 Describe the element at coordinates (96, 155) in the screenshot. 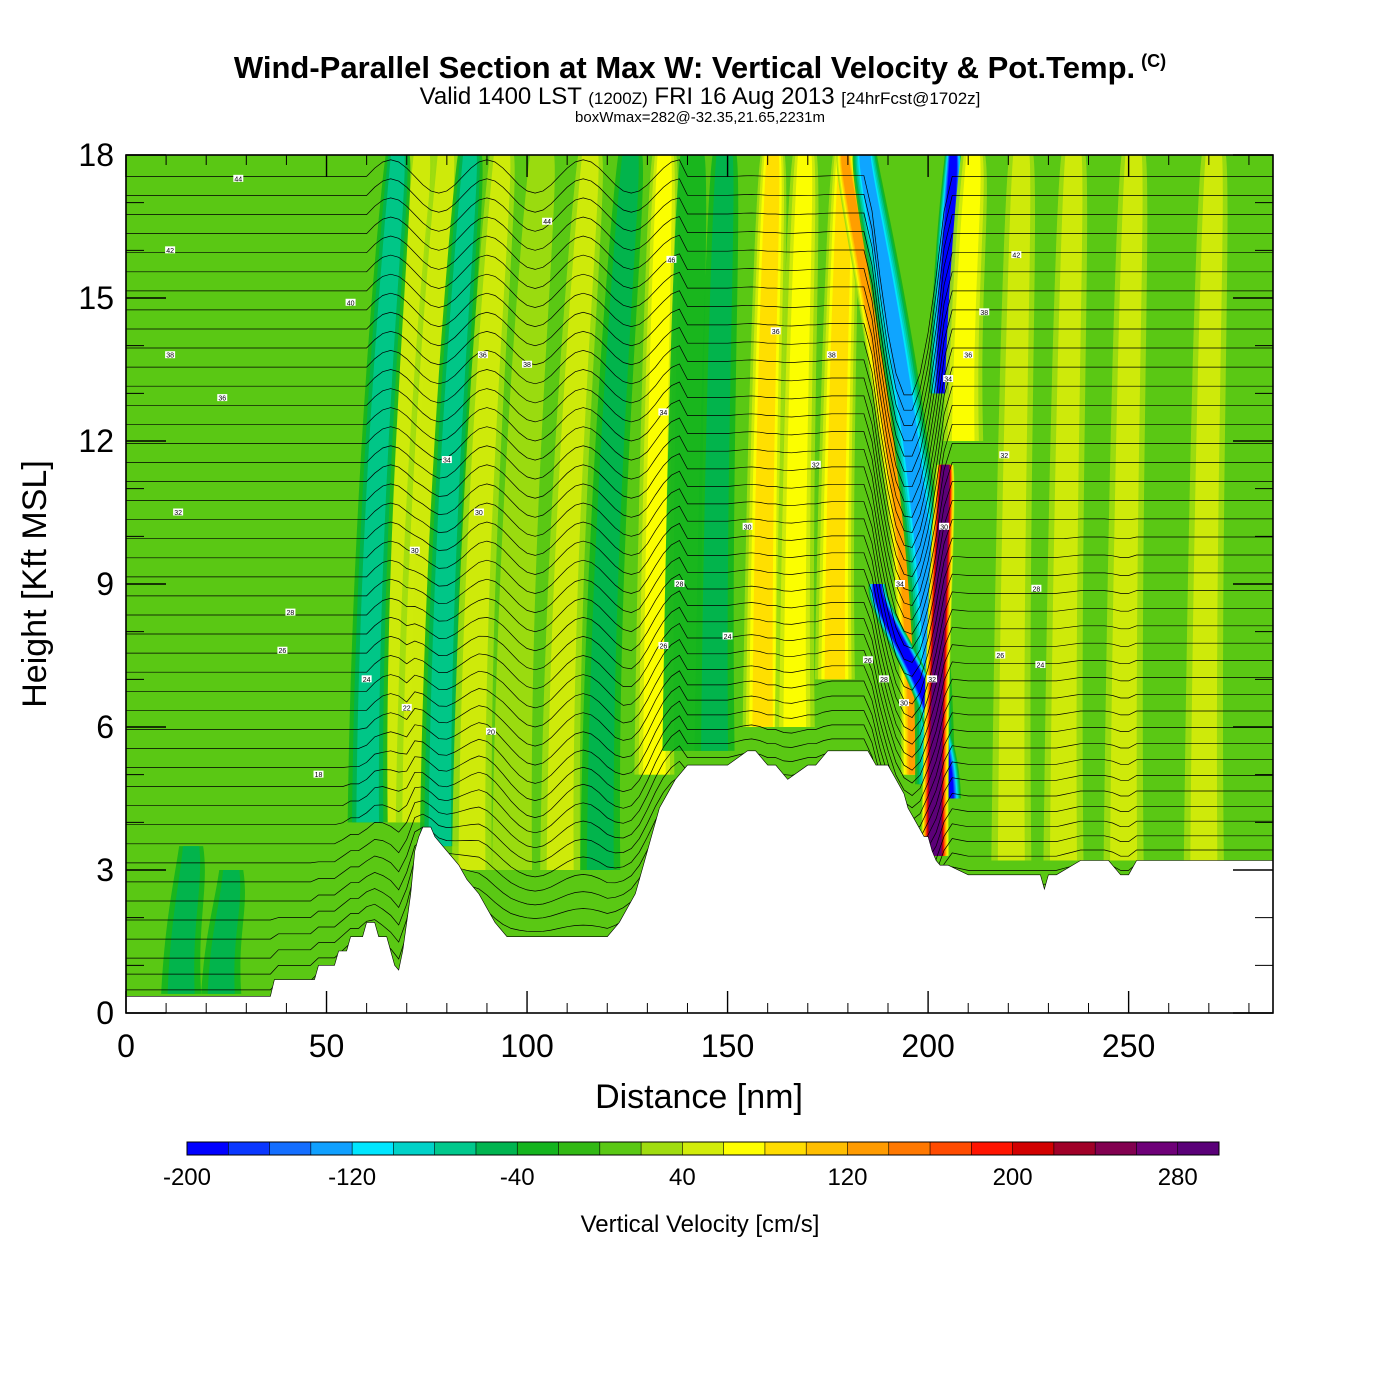

I see `y-tick-label: 18` at that location.